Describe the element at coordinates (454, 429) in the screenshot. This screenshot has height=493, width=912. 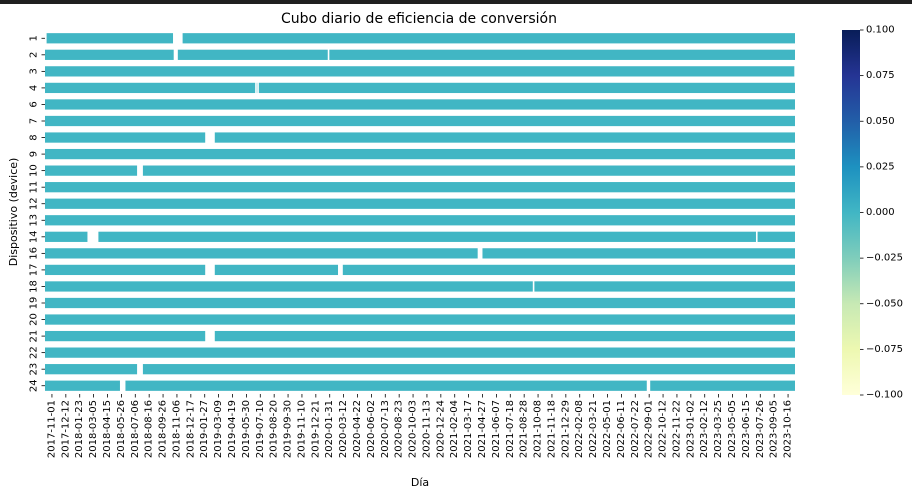
I see `x-tick-label: 2021-02-04` at that location.